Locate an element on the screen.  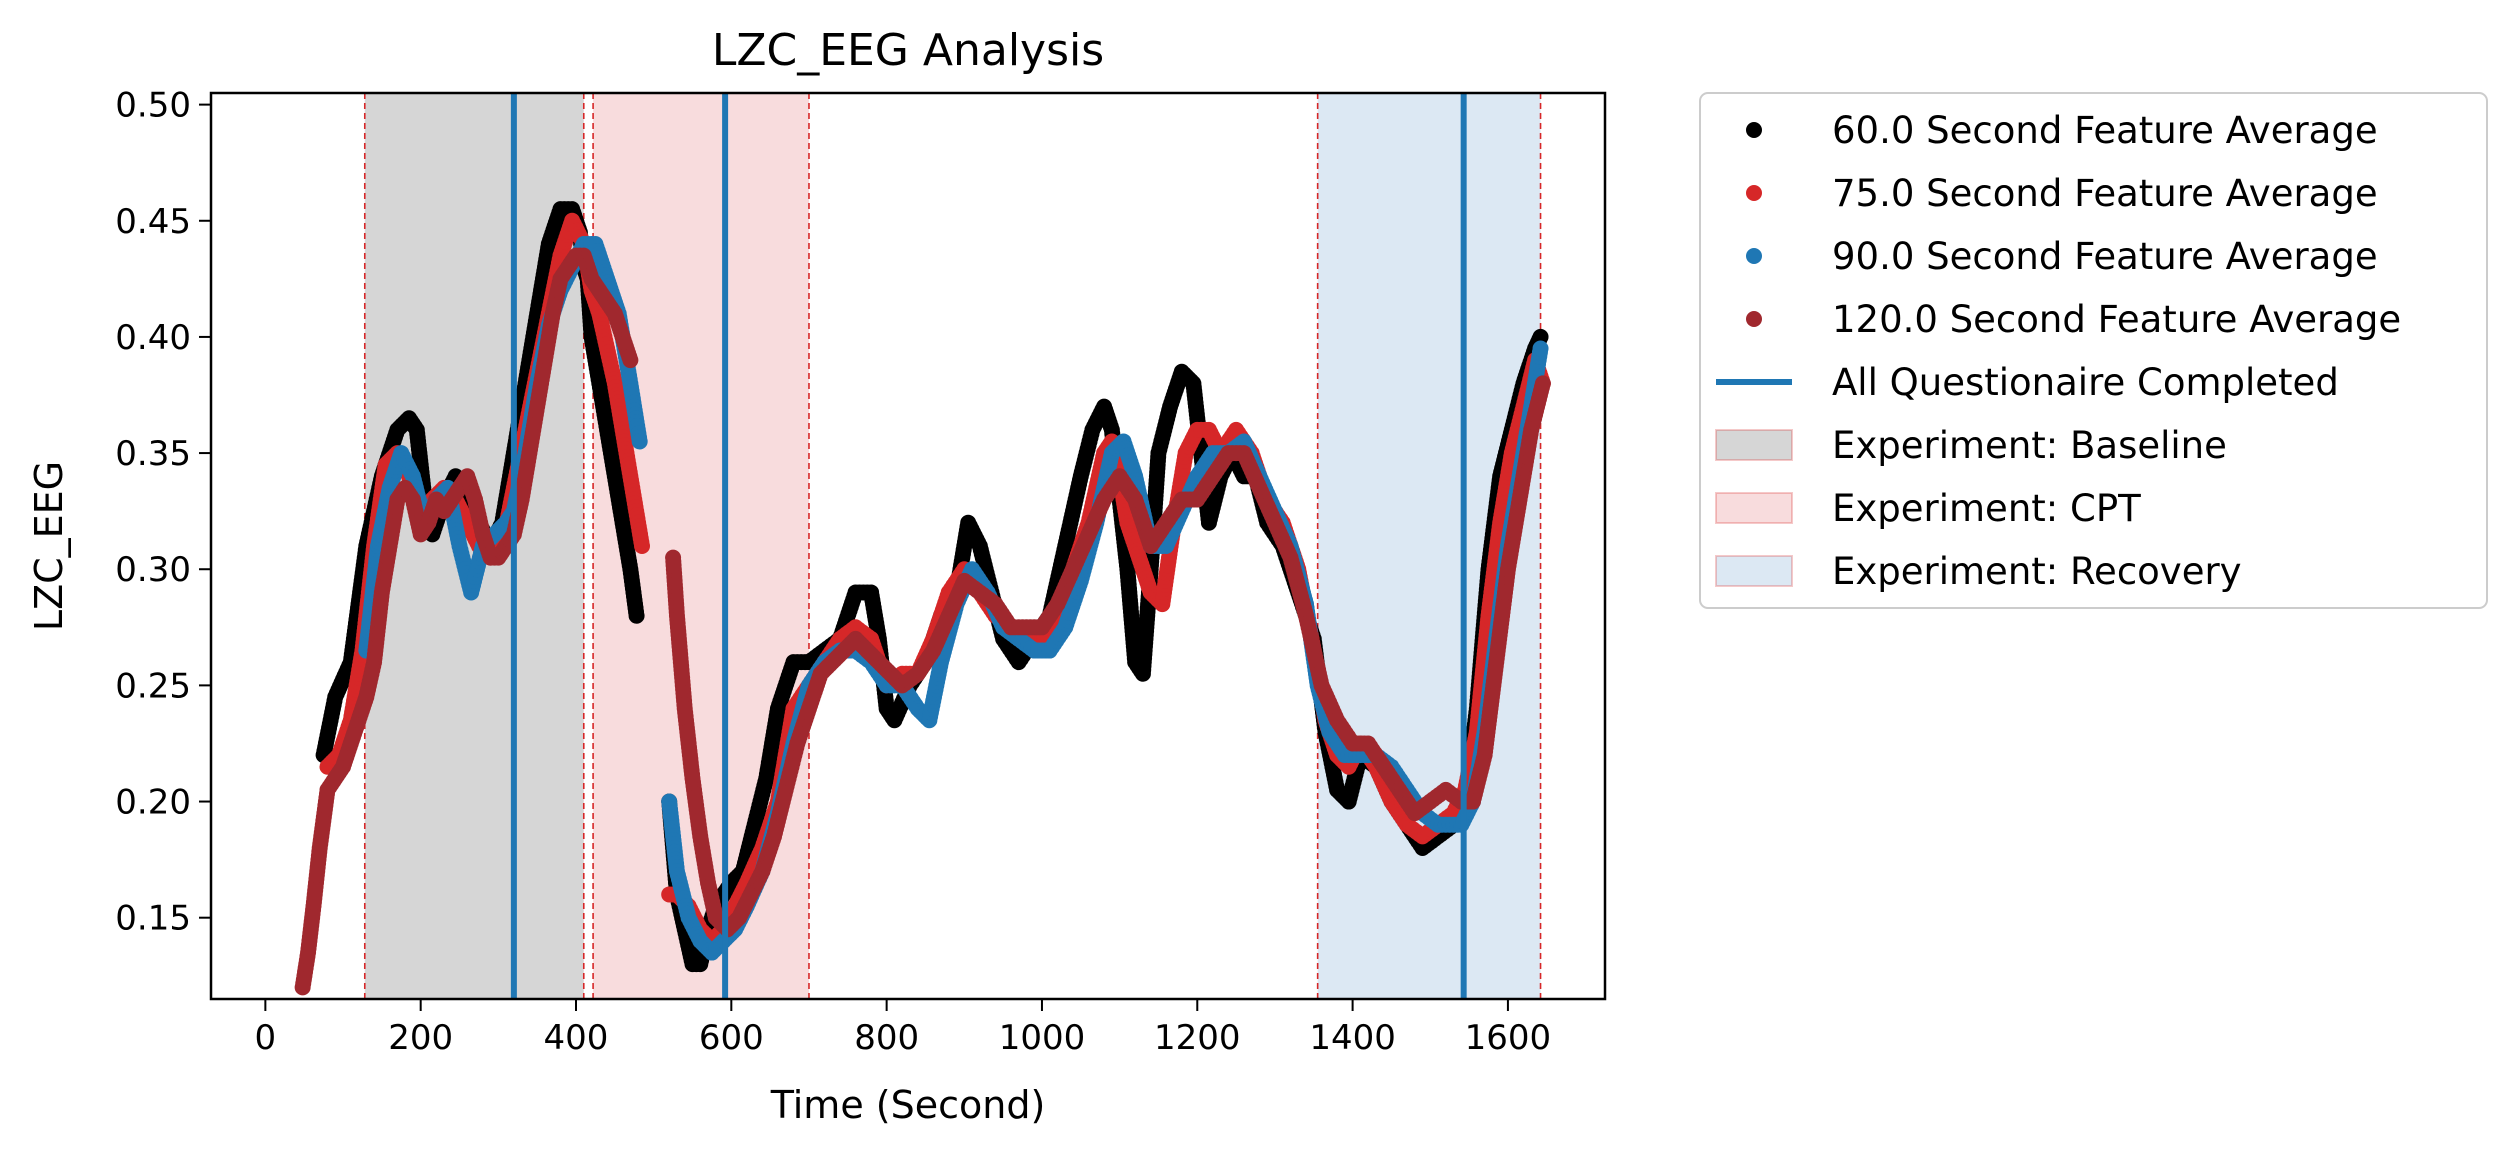
x-tick-label: 0 is located at coordinates (266, 1038).